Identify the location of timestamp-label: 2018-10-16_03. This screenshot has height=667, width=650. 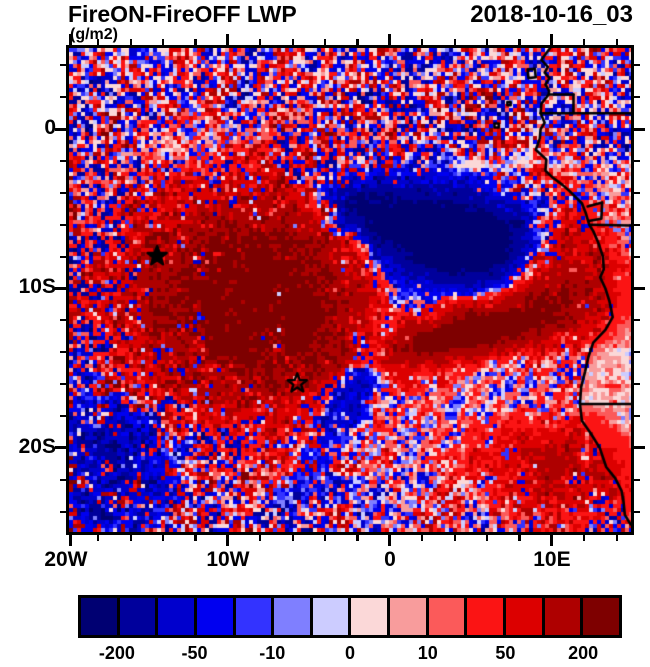
(551, 14).